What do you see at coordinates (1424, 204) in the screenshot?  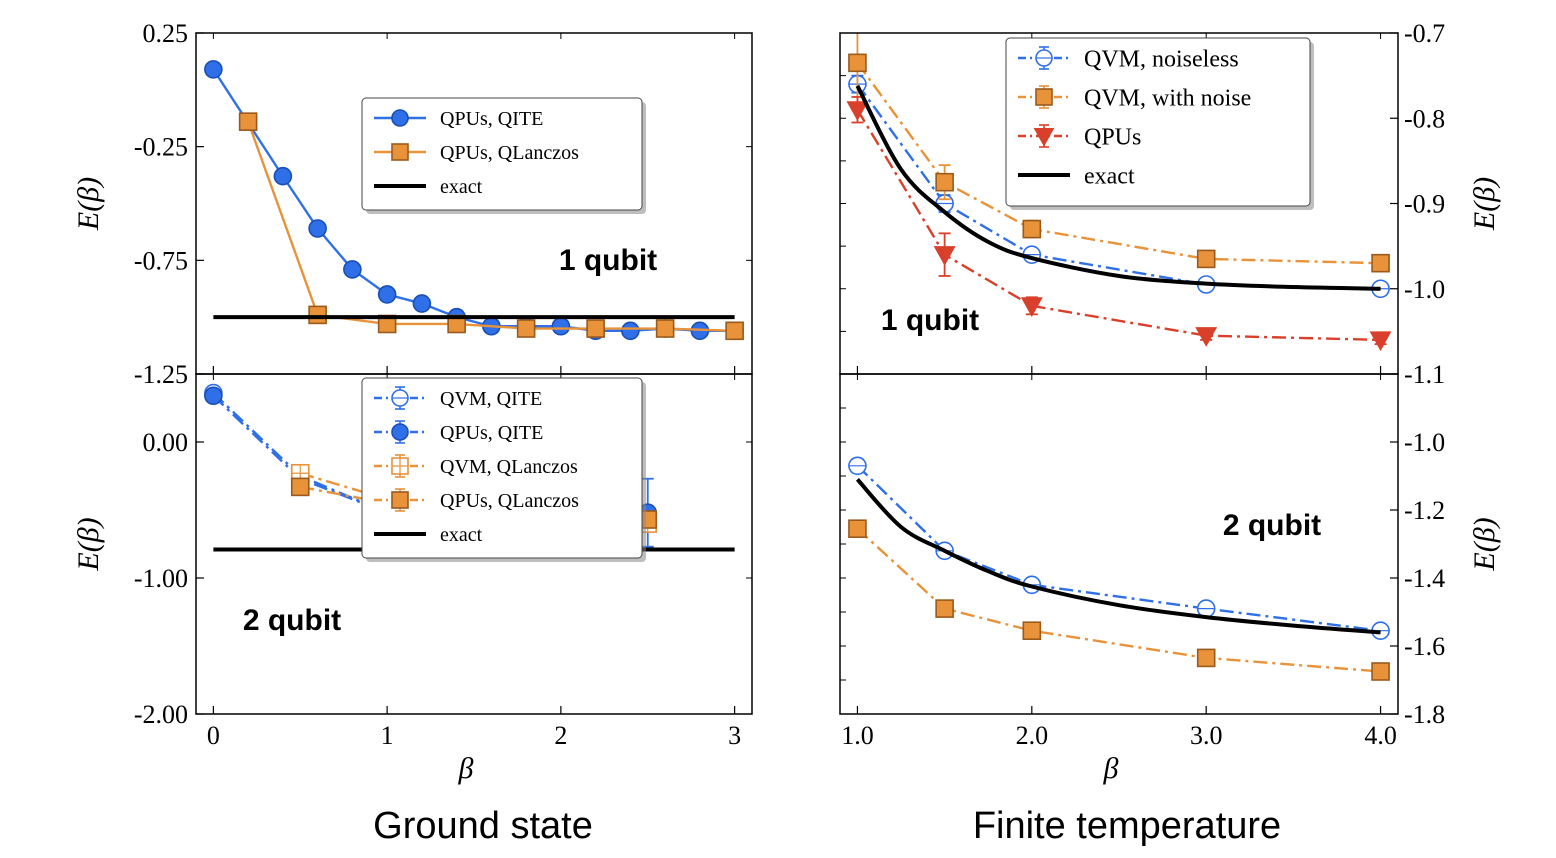 I see `y-tick-label: -0.9` at bounding box center [1424, 204].